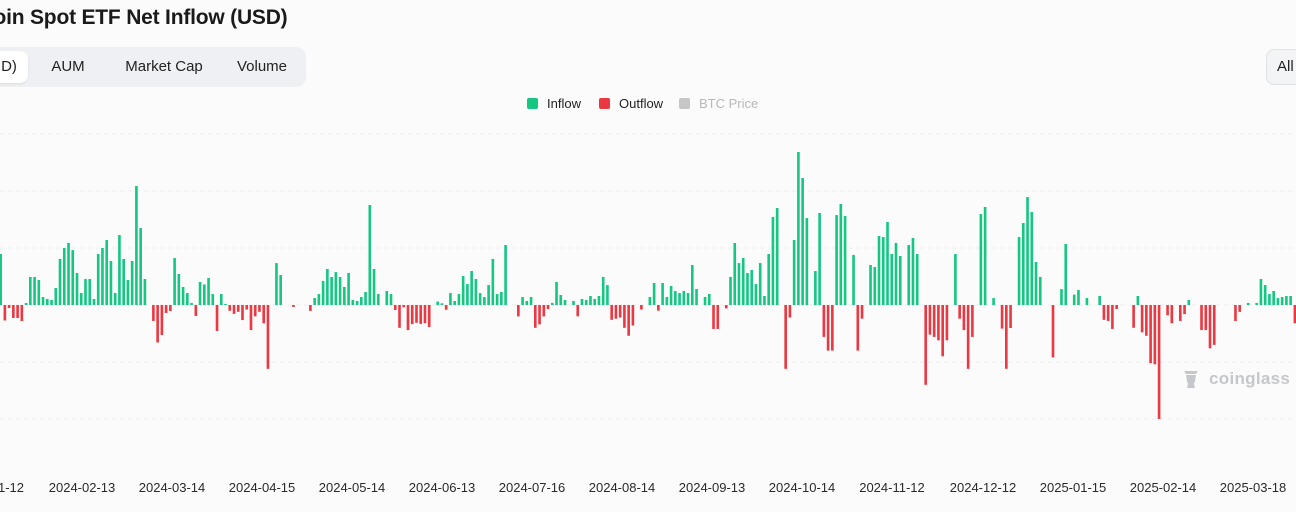 This screenshot has width=1296, height=512. What do you see at coordinates (1163, 486) in the screenshot?
I see `x-tick-label: 2025-02-14` at bounding box center [1163, 486].